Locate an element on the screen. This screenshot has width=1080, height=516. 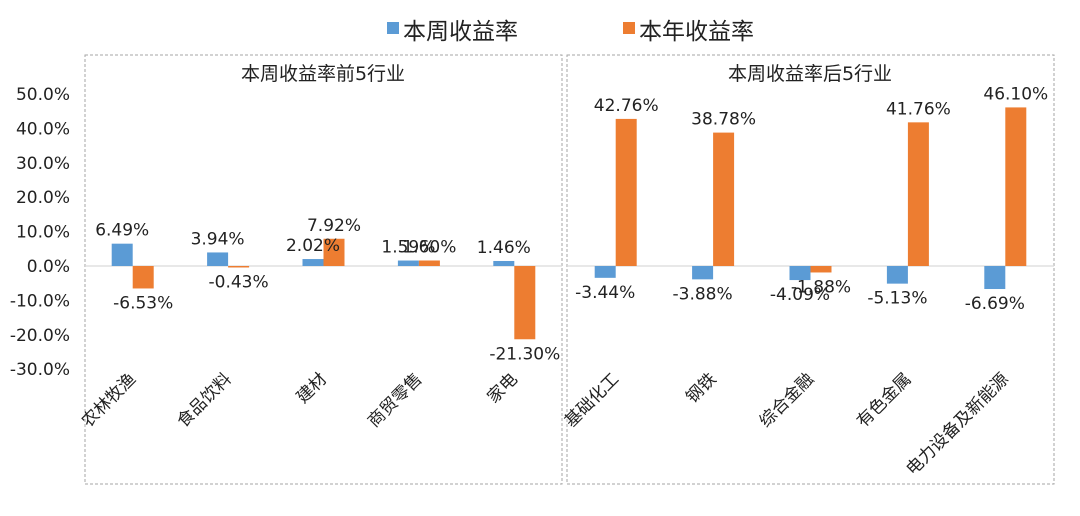
data-label: 1.59% is located at coordinates (408, 248).